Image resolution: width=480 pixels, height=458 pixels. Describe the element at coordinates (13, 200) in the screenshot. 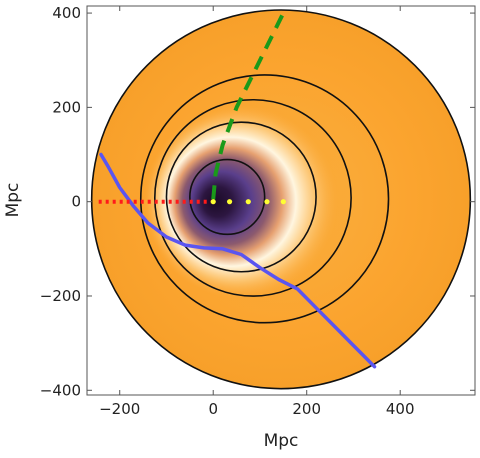

I see `y-axis-label: Mpc` at that location.